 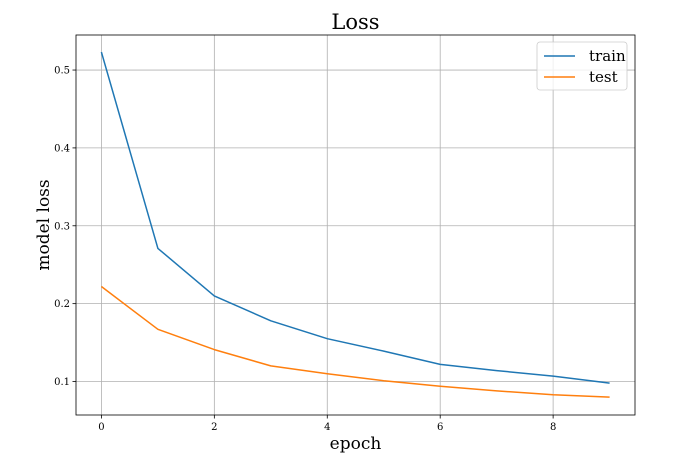 I want to click on chart-title: Loss, so click(x=355, y=22).